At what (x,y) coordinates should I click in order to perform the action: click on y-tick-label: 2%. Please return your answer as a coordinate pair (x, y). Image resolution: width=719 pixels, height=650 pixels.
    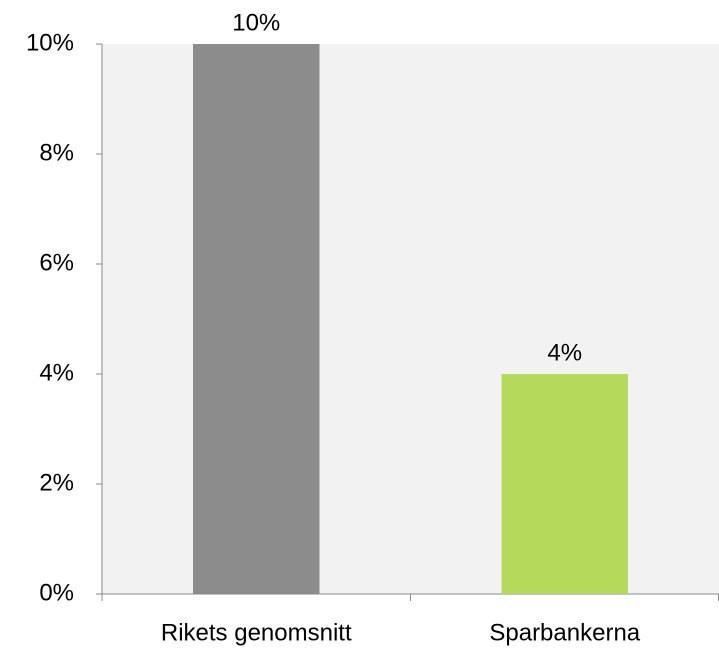
    Looking at the image, I should click on (56, 482).